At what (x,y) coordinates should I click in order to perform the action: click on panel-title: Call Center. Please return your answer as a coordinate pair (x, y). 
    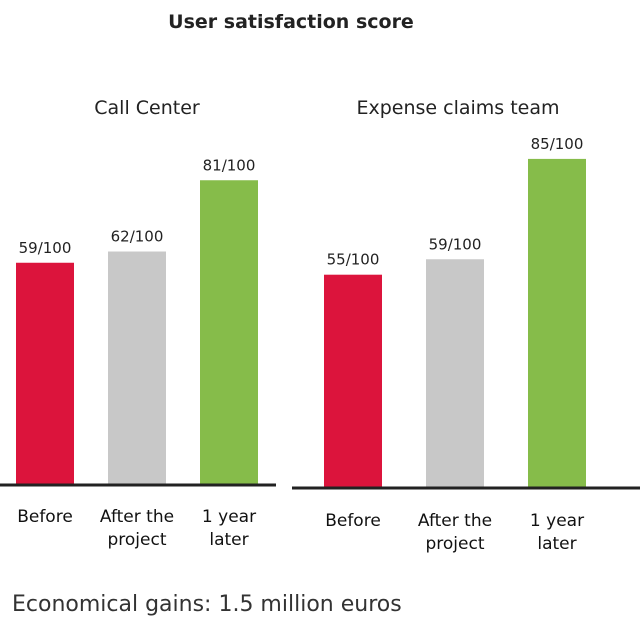
    Looking at the image, I should click on (147, 108).